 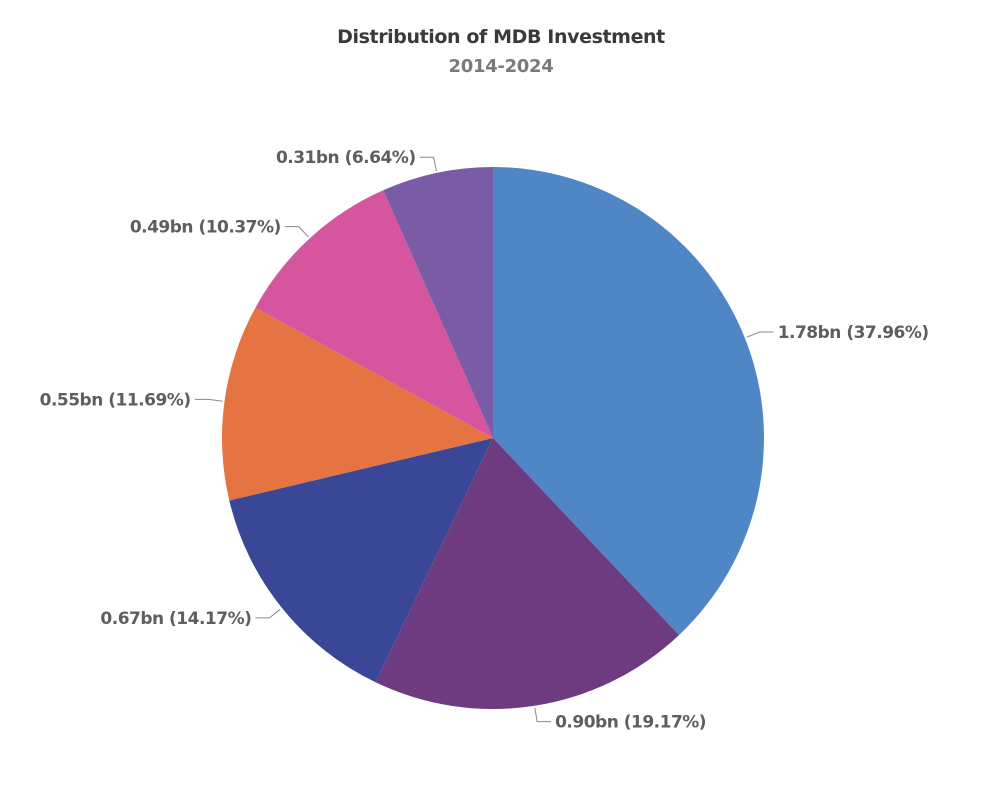 I want to click on data-label-2: 0.90bn (19.17%), so click(x=630, y=723).